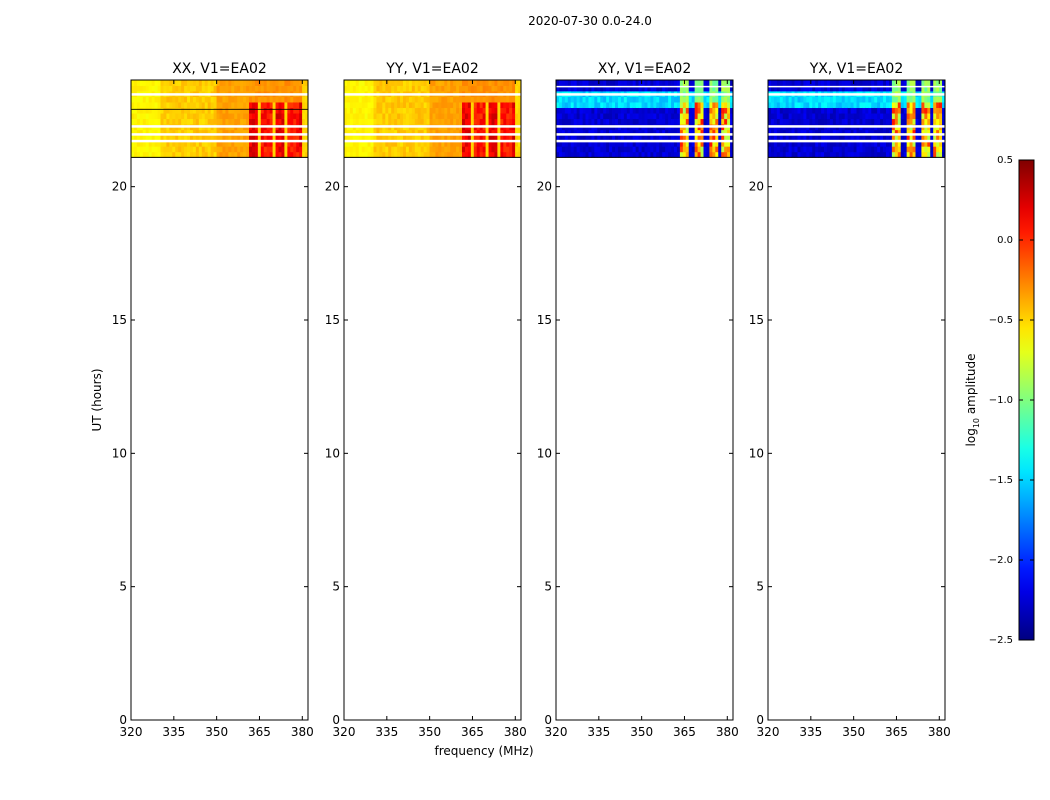 Image resolution: width=1050 pixels, height=800 pixels. Describe the element at coordinates (432, 126) in the screenshot. I see `flagged-row` at that location.